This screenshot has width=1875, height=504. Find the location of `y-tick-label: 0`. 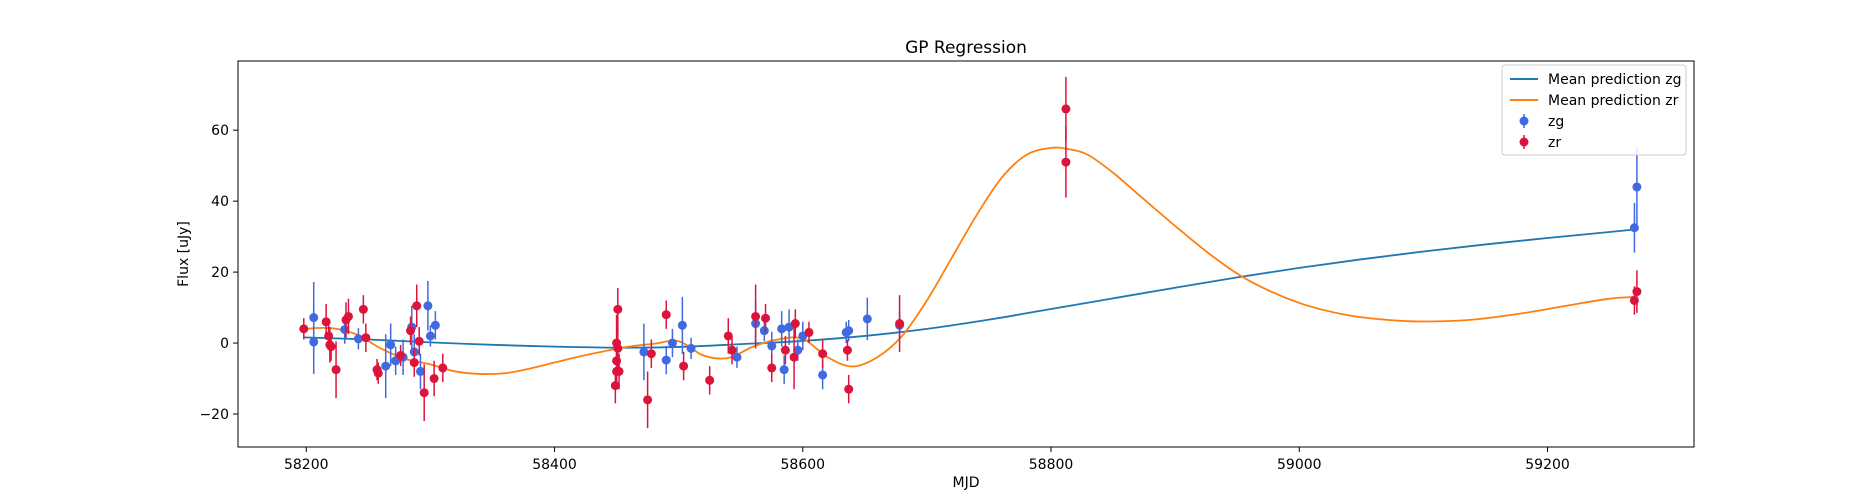

y-tick-label: 0 is located at coordinates (224, 344).